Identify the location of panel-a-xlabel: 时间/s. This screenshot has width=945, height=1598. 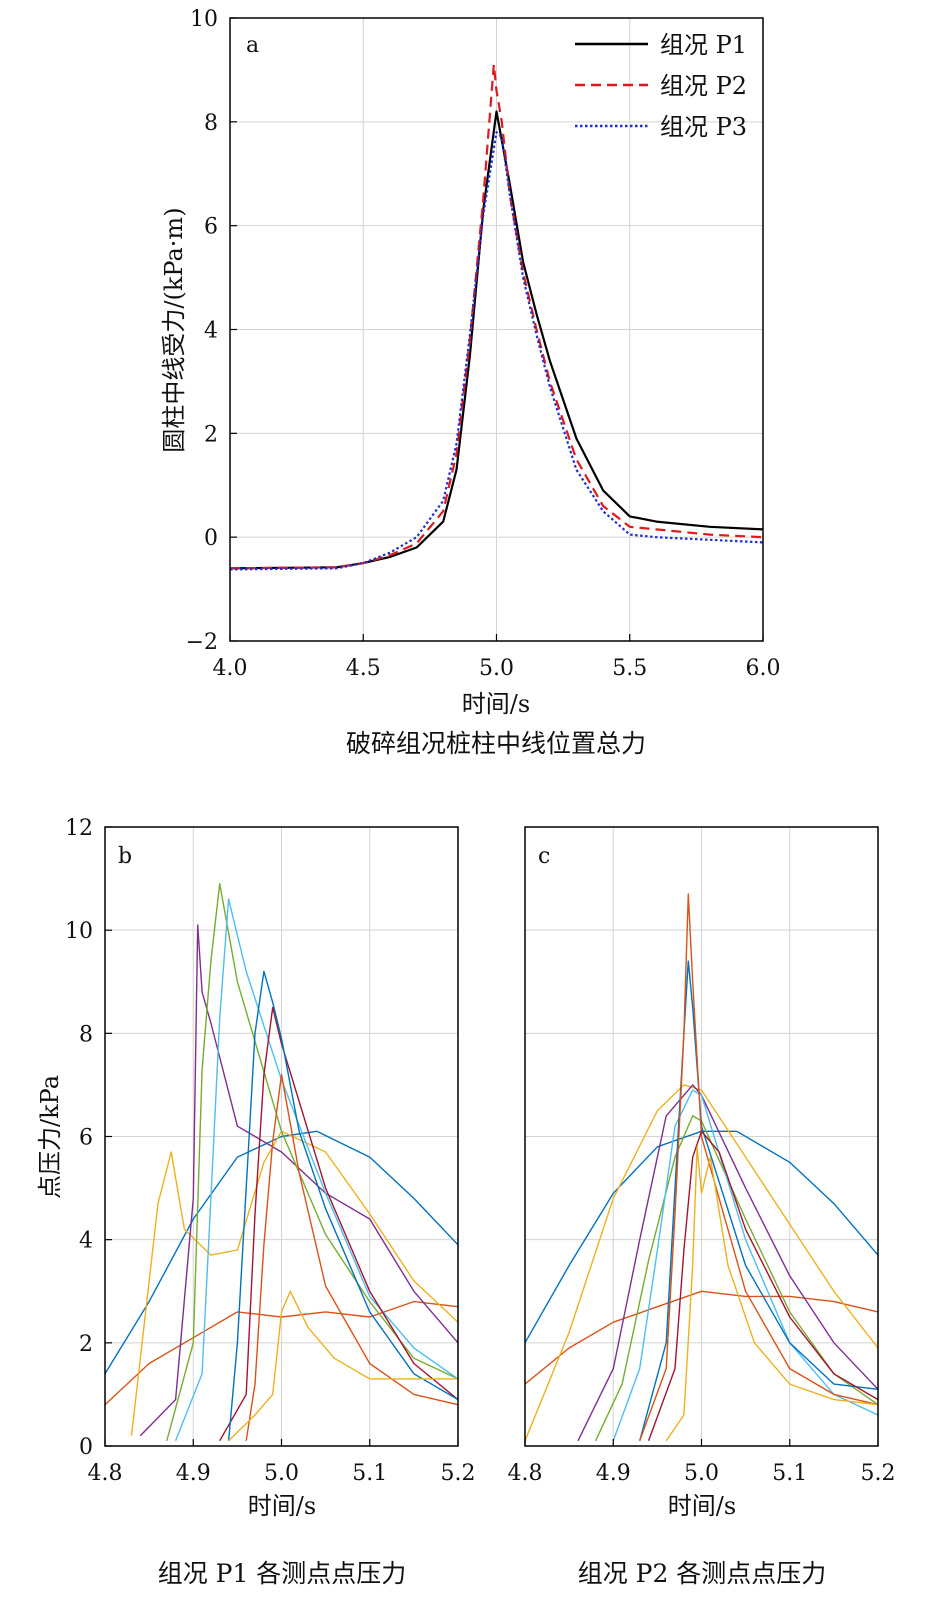
(496, 704).